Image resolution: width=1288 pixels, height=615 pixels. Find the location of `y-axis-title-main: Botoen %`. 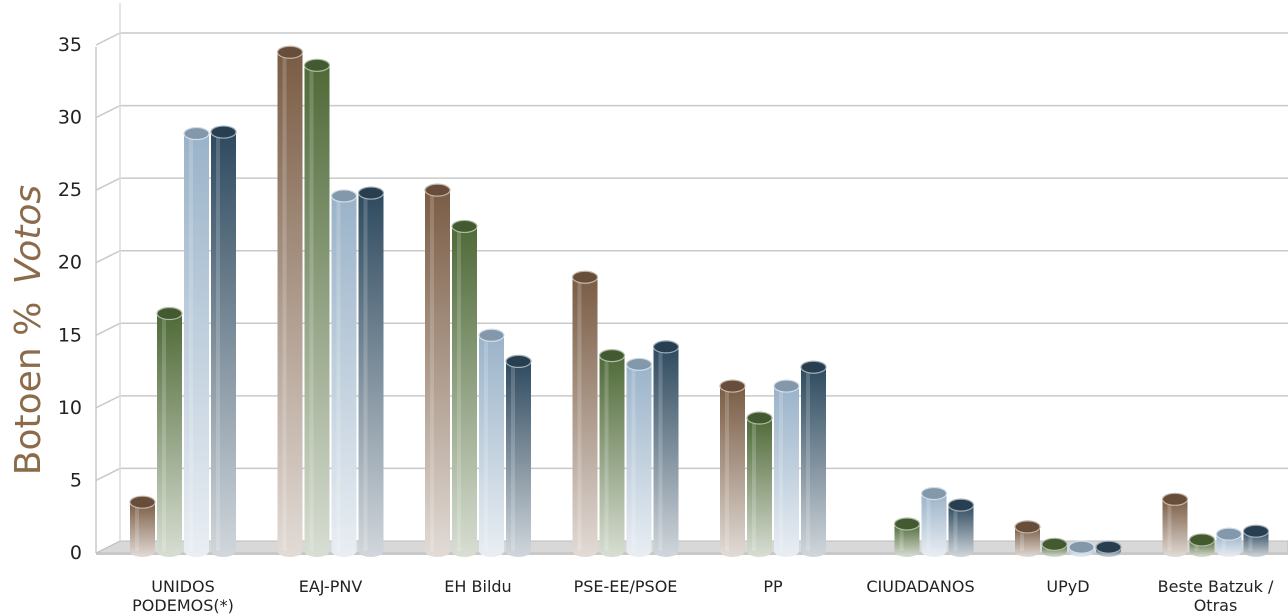

y-axis-title-main: Botoen % is located at coordinates (28, 388).